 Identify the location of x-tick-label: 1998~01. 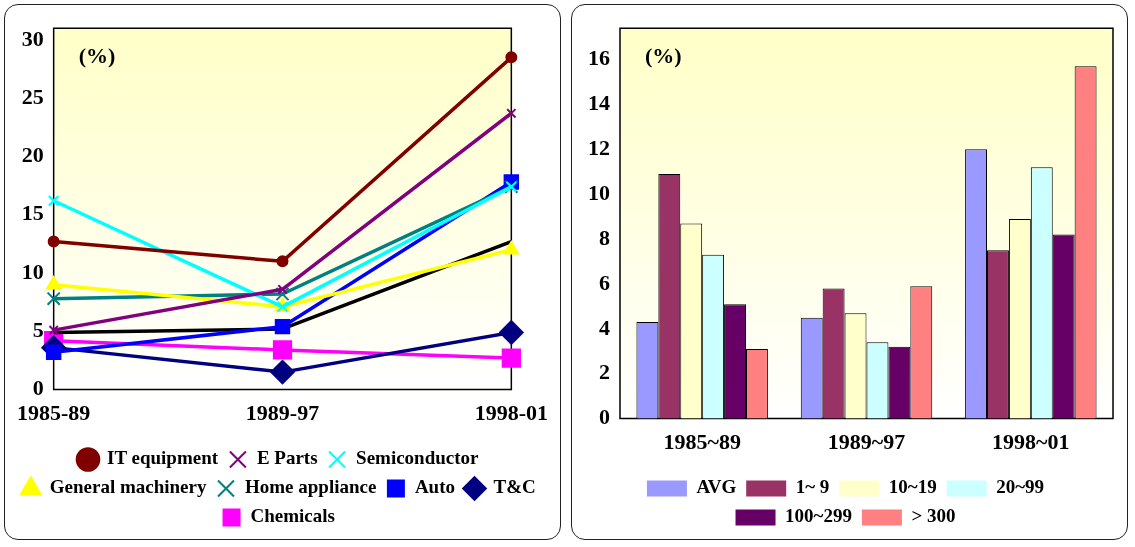
(1031, 442).